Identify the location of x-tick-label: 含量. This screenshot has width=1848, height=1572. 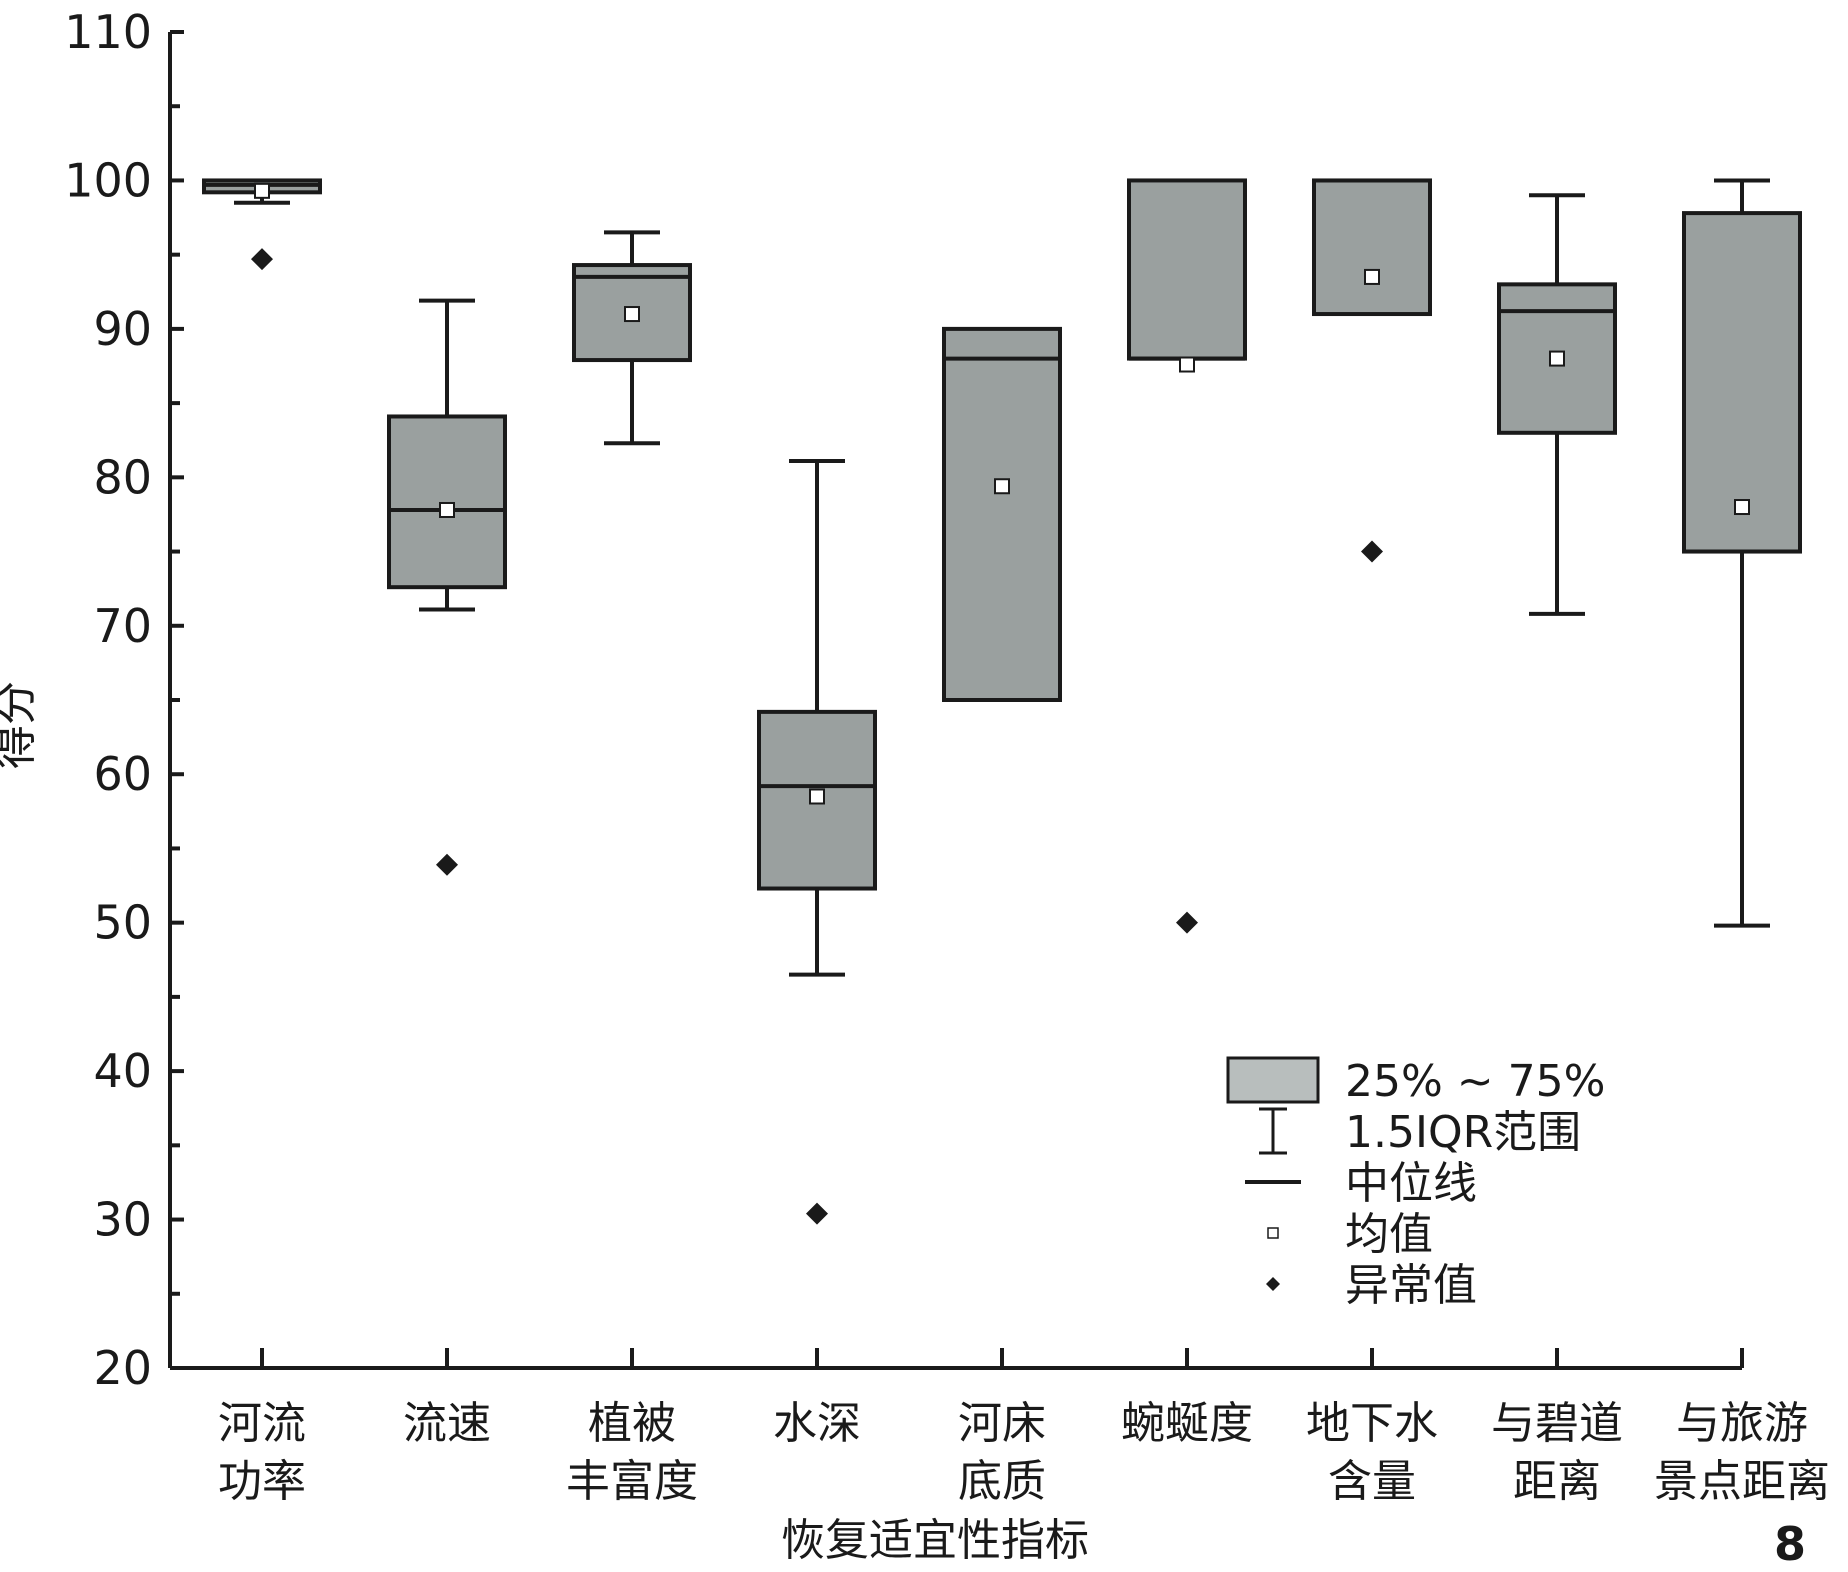
(1372, 1481).